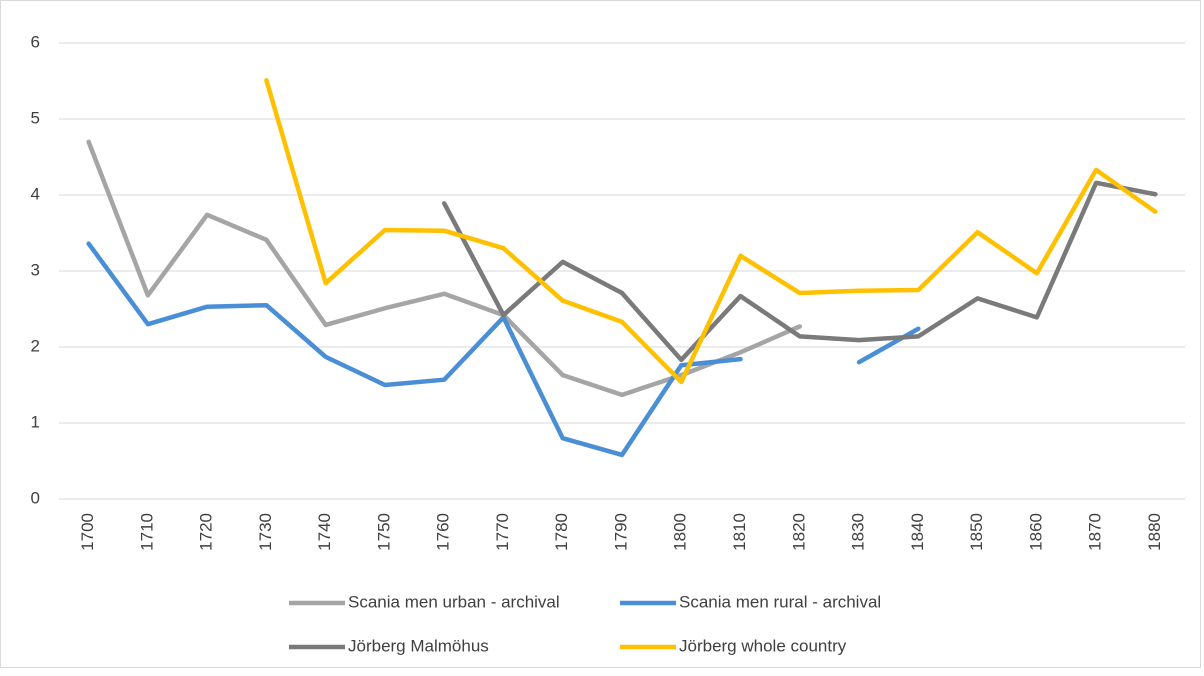 The width and height of the screenshot is (1204, 676). I want to click on x-tick-label: 1830, so click(858, 532).